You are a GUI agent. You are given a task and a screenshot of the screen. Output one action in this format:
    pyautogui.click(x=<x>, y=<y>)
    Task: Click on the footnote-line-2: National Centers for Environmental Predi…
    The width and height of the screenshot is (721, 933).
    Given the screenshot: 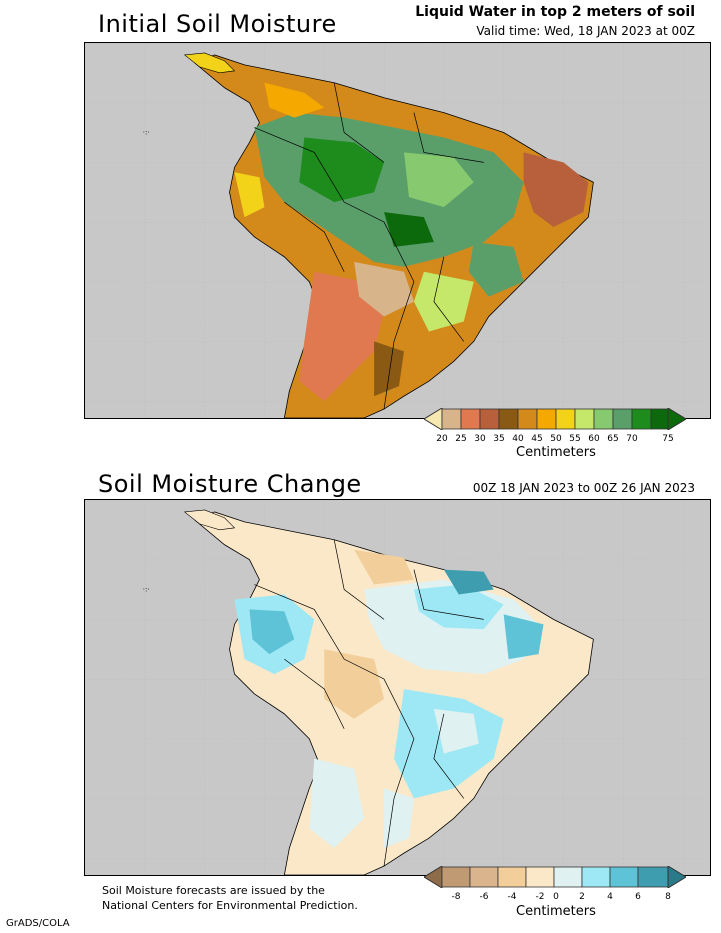 What is the action you would take?
    pyautogui.click(x=230, y=905)
    